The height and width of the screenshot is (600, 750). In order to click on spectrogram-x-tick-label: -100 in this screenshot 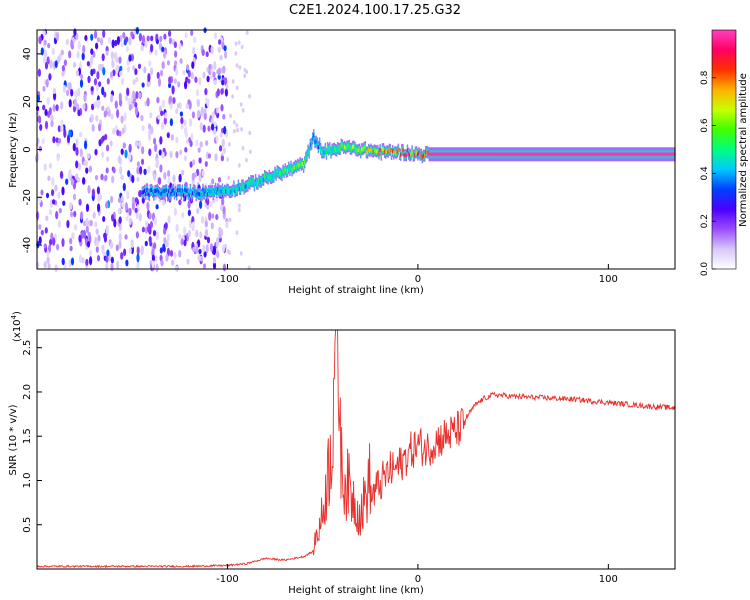, I will do `click(227, 279)`.